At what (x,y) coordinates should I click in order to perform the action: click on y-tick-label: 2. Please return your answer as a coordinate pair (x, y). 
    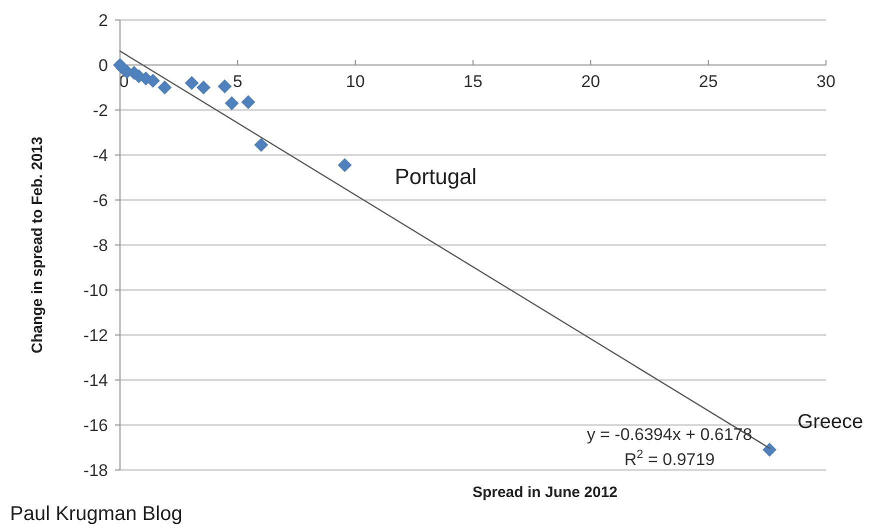
    Looking at the image, I should click on (103, 20).